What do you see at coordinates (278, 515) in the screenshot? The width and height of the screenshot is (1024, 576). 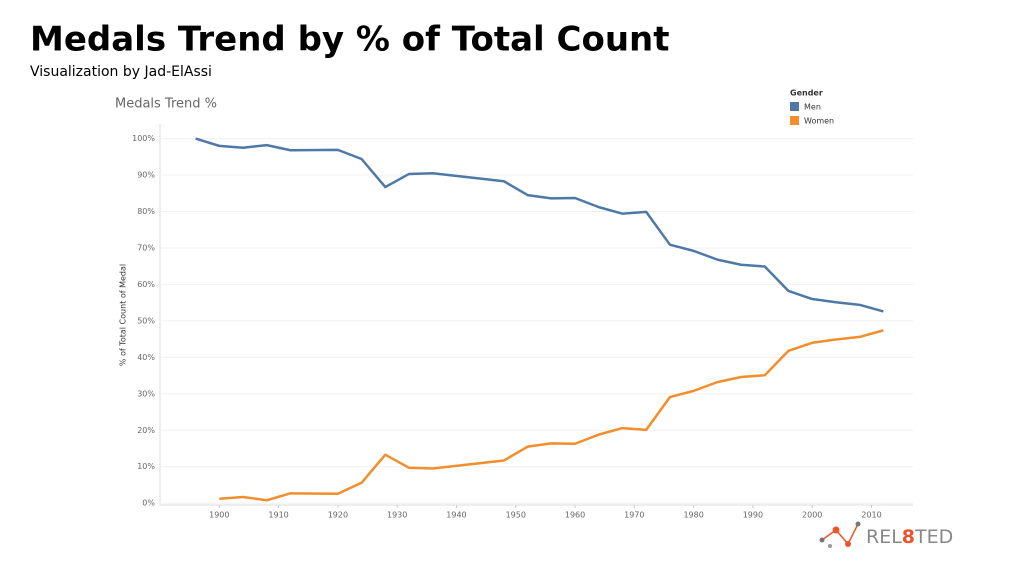 I see `x-tick-label: 1910` at bounding box center [278, 515].